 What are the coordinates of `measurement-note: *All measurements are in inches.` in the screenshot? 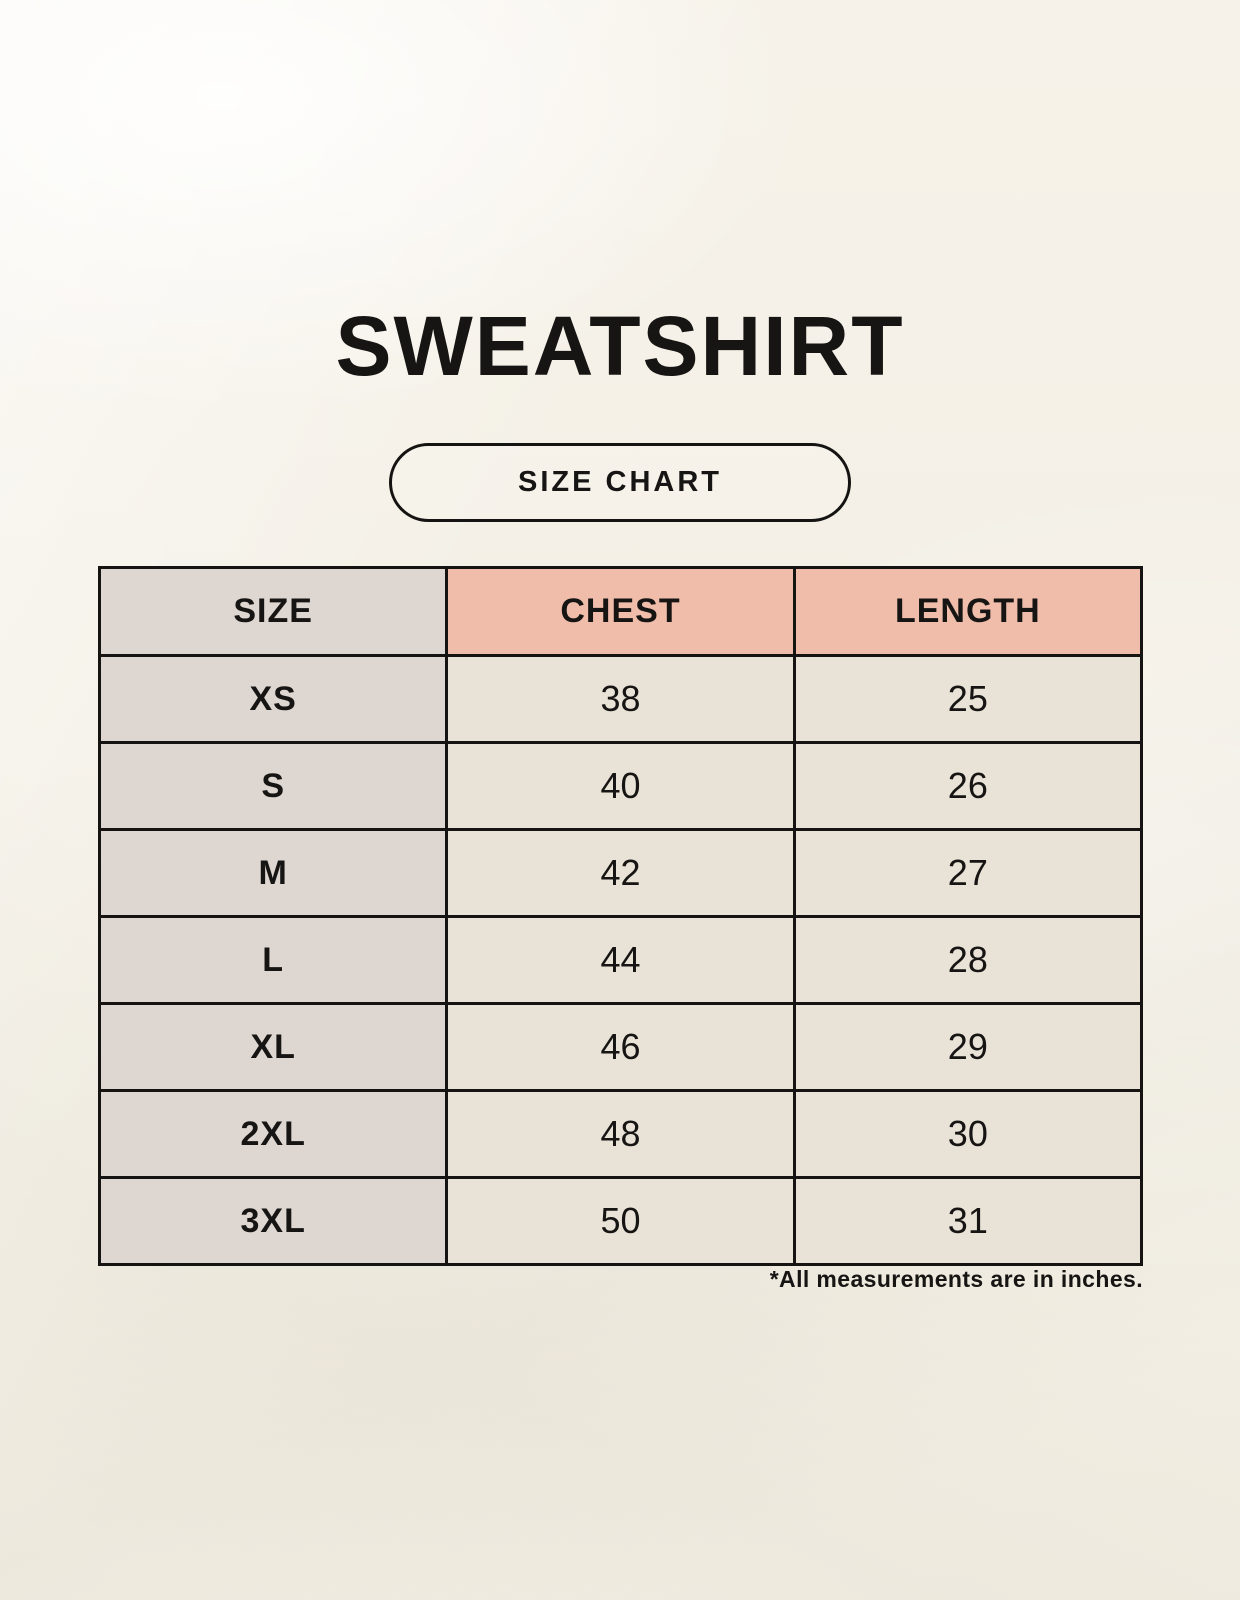 It's located at (956, 1279).